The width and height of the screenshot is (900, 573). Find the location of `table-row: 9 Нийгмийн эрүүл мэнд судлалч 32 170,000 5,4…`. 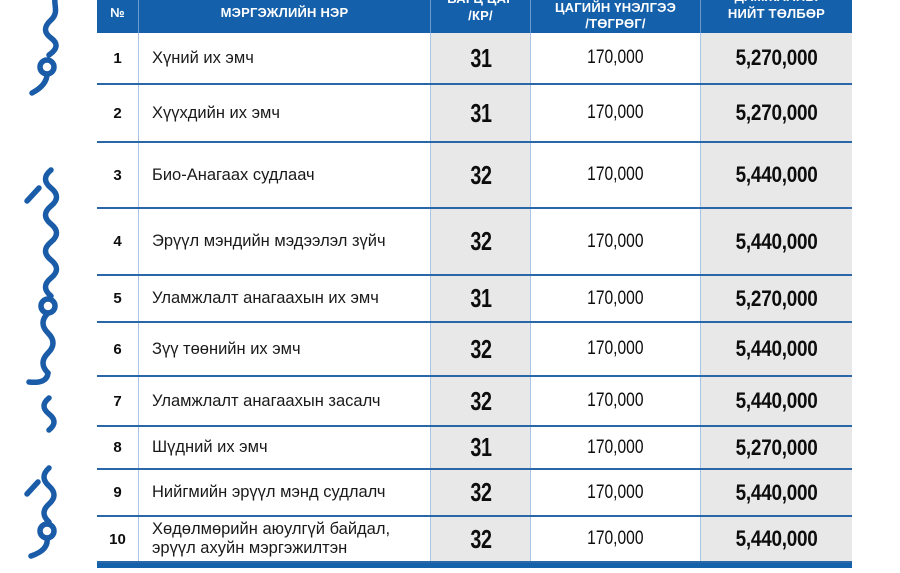

table-row: 9 Нийгмийн эрүүл мэнд судлалч 32 170,000 5,4… is located at coordinates (474, 493).